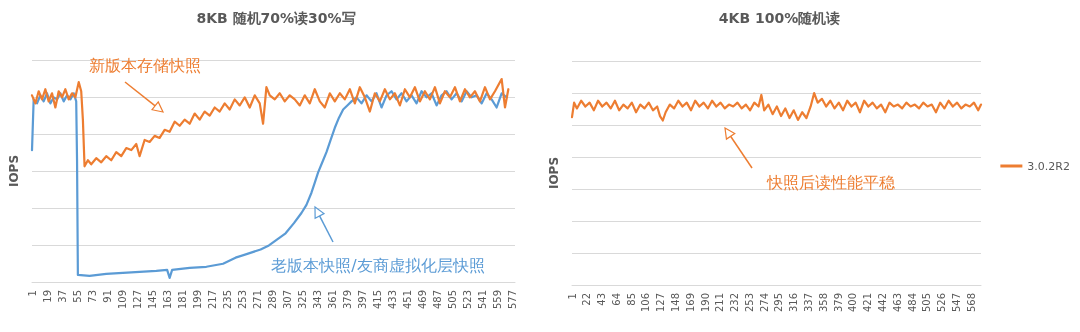 The height and width of the screenshot is (332, 1080). I want to click on x-tick-label: 295, so click(779, 303).